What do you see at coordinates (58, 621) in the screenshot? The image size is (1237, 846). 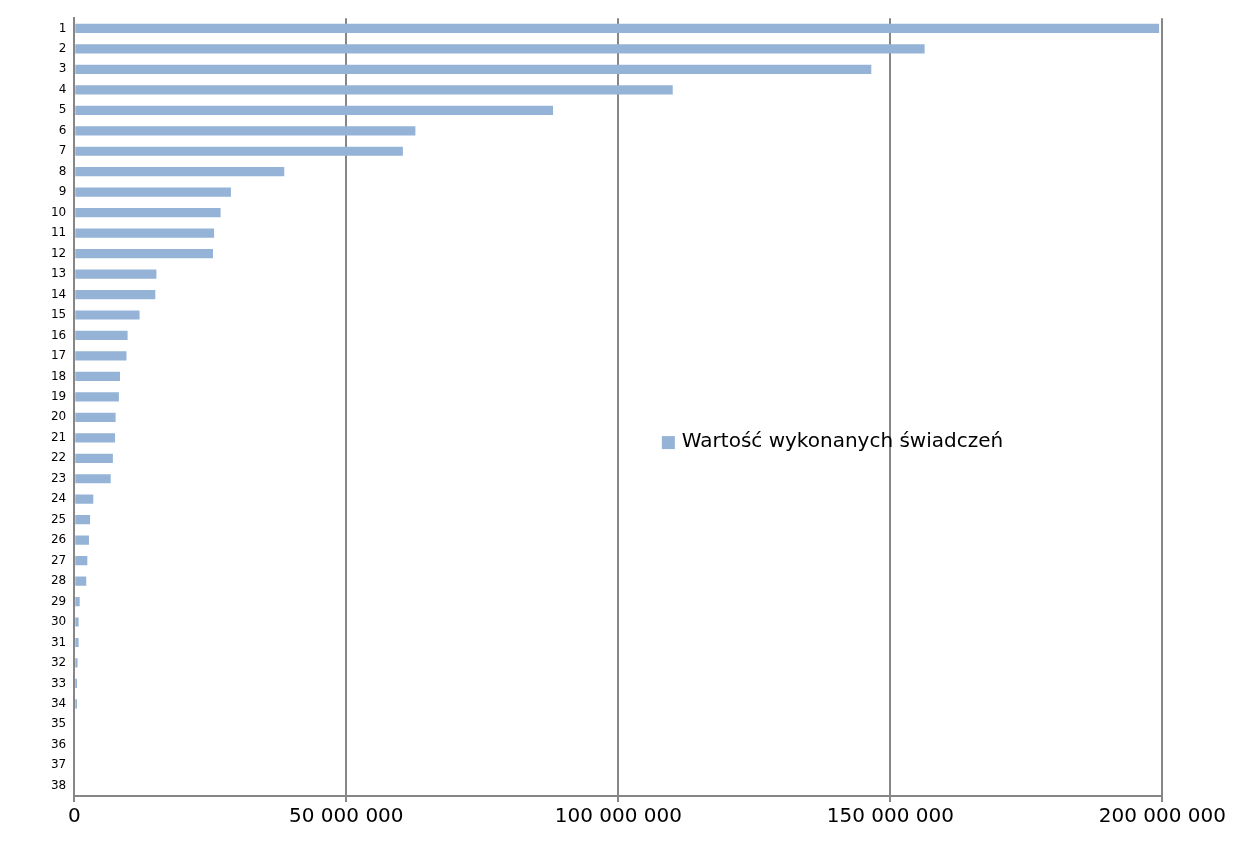 I see `y-tick-label: 30` at bounding box center [58, 621].